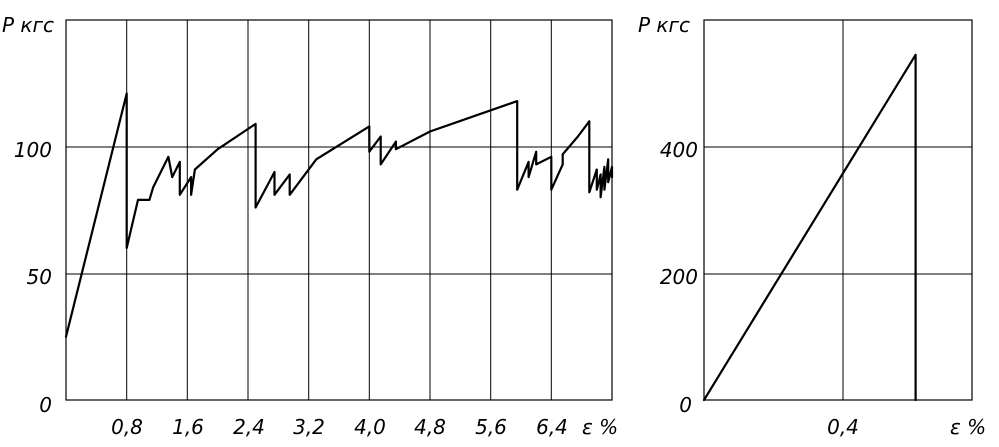 This screenshot has width=999, height=447. What do you see at coordinates (843, 427) in the screenshot?
I see `right-x-tick-0-4: 0,4` at bounding box center [843, 427].